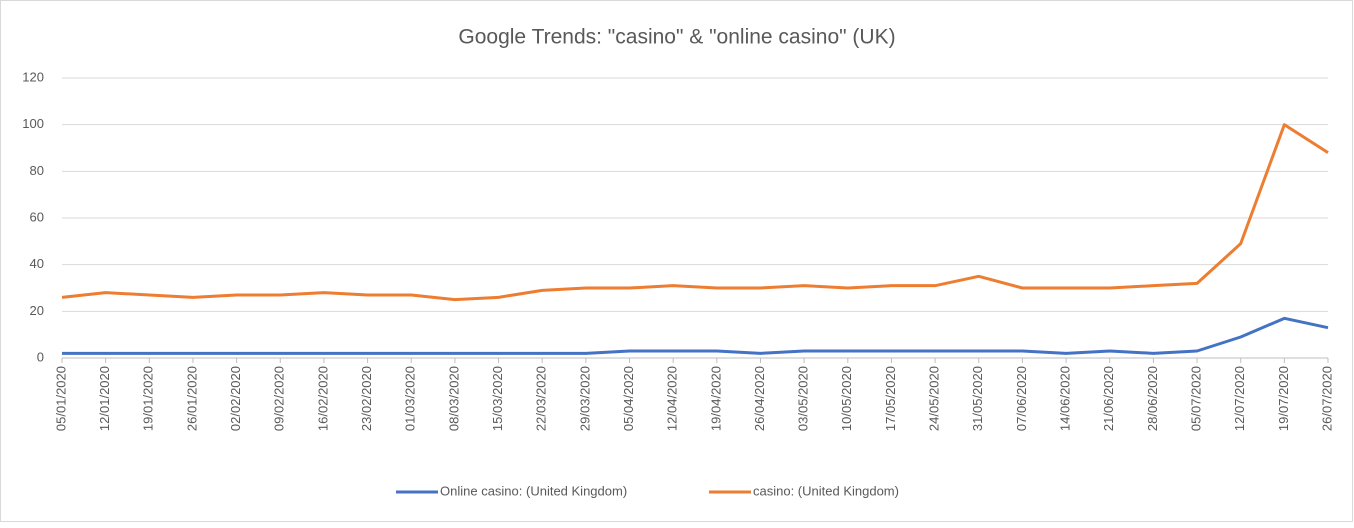  What do you see at coordinates (37, 216) in the screenshot?
I see `y-tick-label: 60` at bounding box center [37, 216].